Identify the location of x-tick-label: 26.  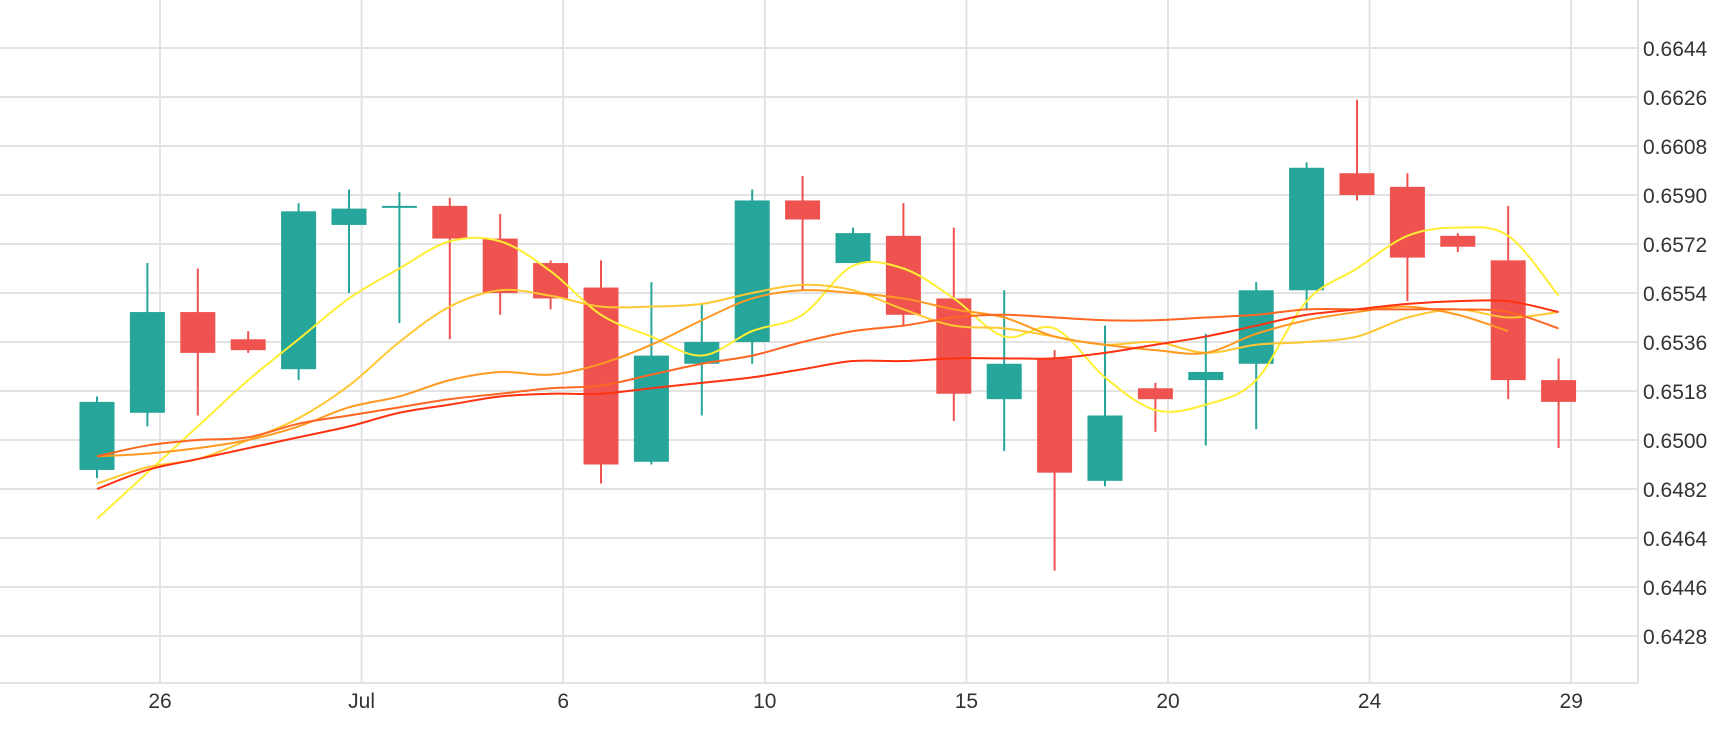
(159, 701).